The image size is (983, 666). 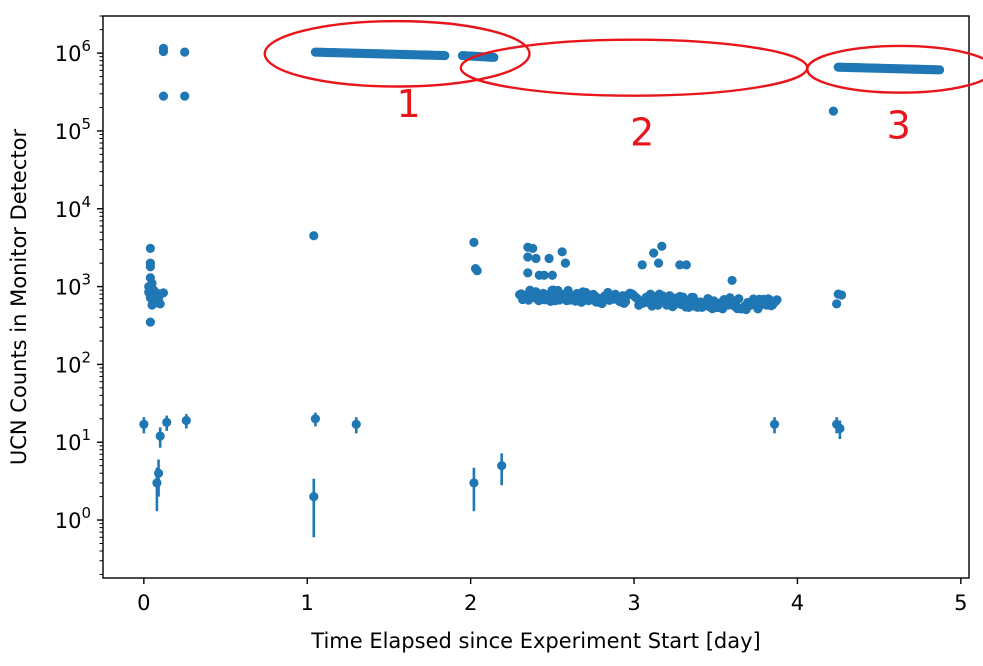 What do you see at coordinates (470, 603) in the screenshot?
I see `x-tick-label: 2` at bounding box center [470, 603].